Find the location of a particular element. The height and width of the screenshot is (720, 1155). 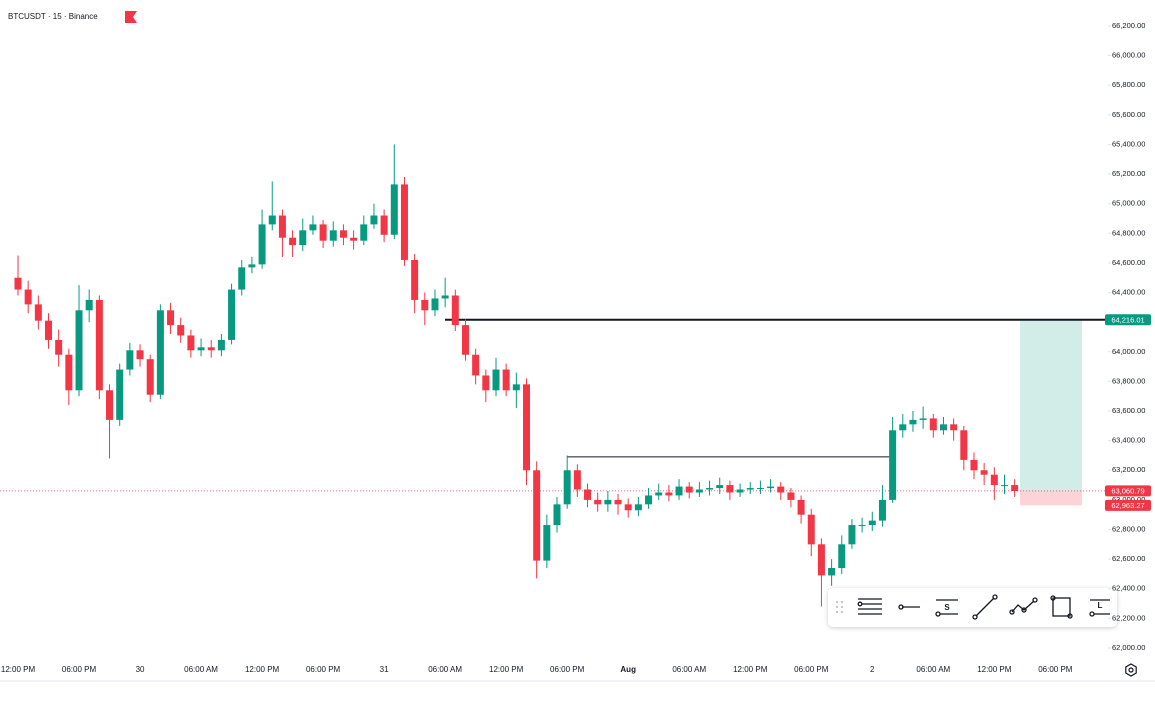

tool-rectangle is located at coordinates (1061, 607).